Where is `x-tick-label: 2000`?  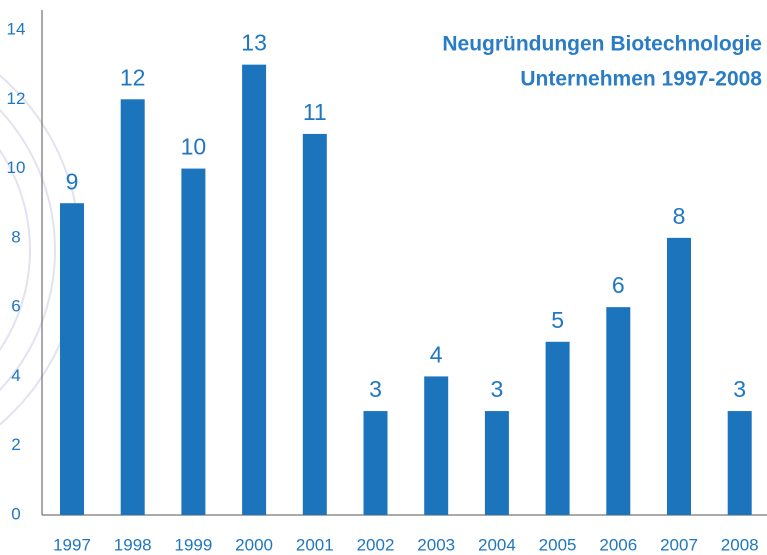 x-tick-label: 2000 is located at coordinates (254, 544).